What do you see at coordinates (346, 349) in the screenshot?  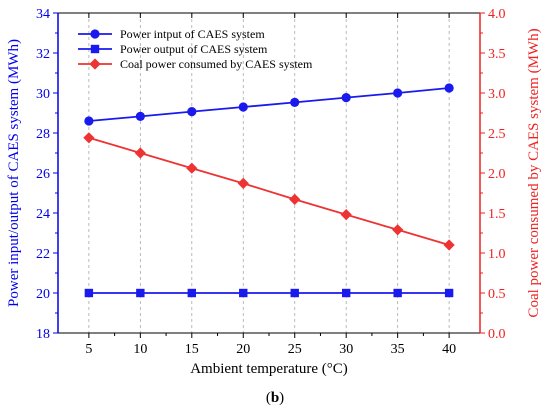 I see `x-tick-label: 30` at bounding box center [346, 349].